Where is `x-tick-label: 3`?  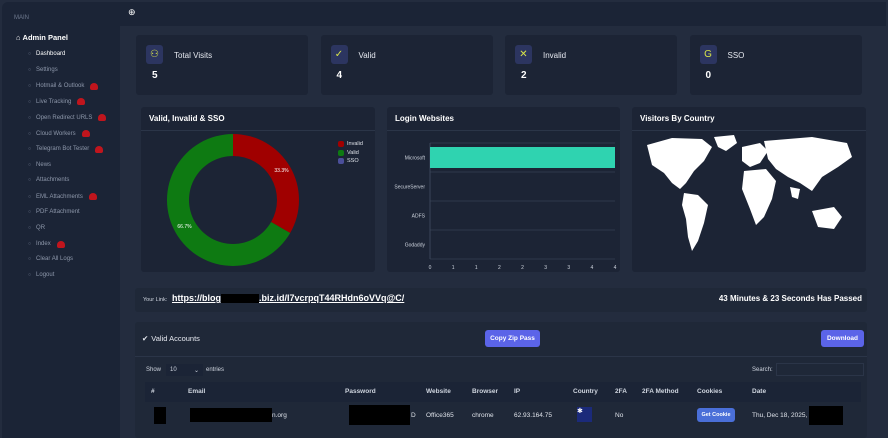
x-tick-label: 3 is located at coordinates (568, 268).